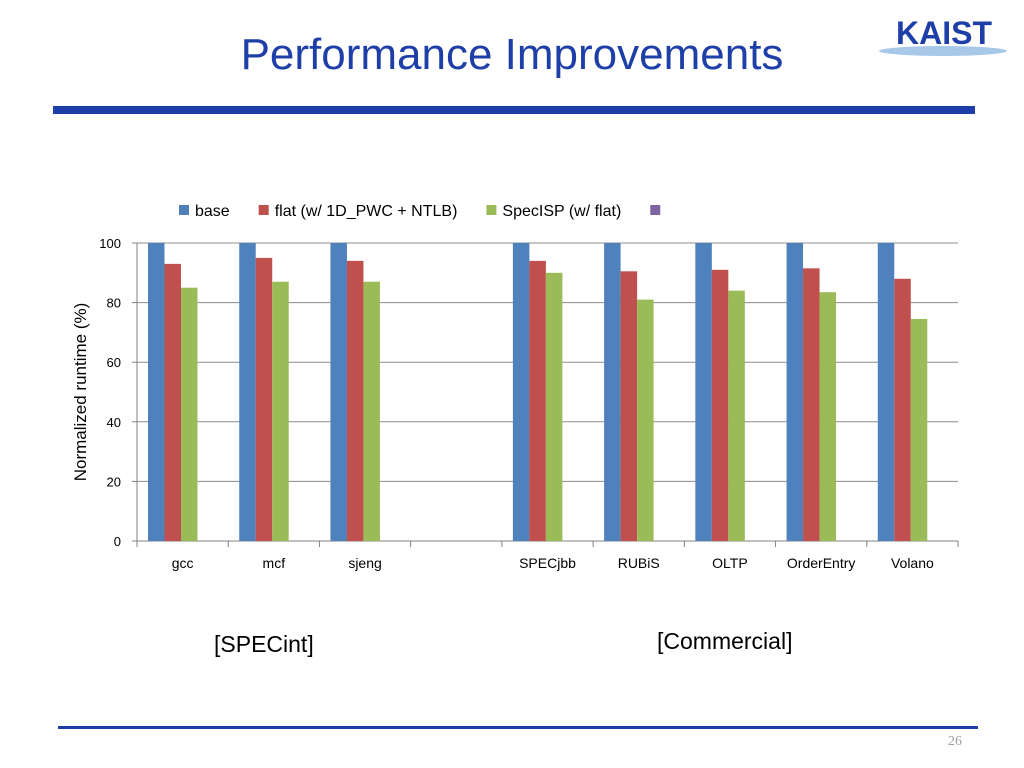 This screenshot has height=768, width=1024. Describe the element at coordinates (639, 563) in the screenshot. I see `x-tick-label: RUBiS` at that location.